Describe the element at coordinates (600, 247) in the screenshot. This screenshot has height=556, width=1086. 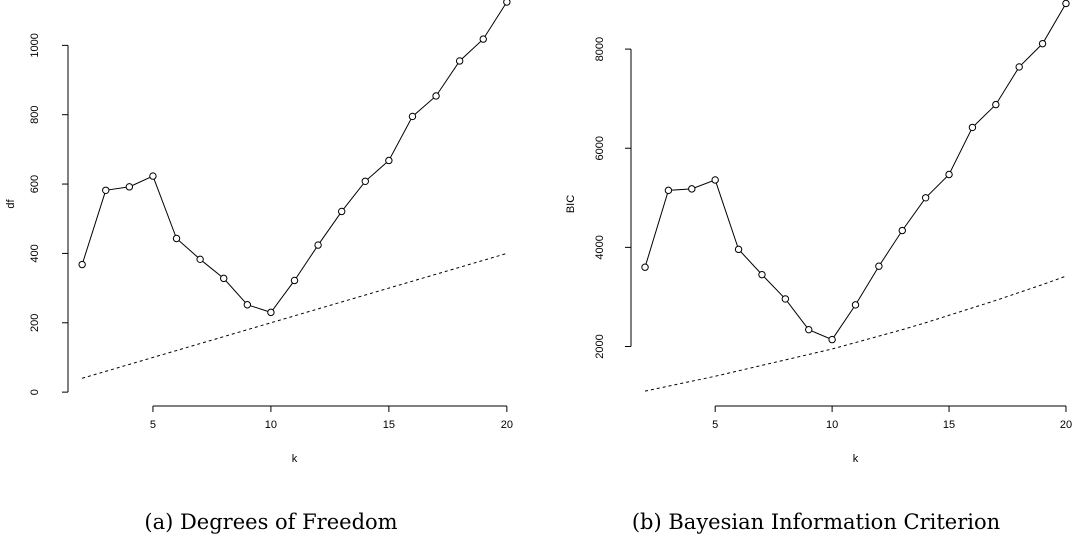
I see `y-tick-label: 4000` at that location.